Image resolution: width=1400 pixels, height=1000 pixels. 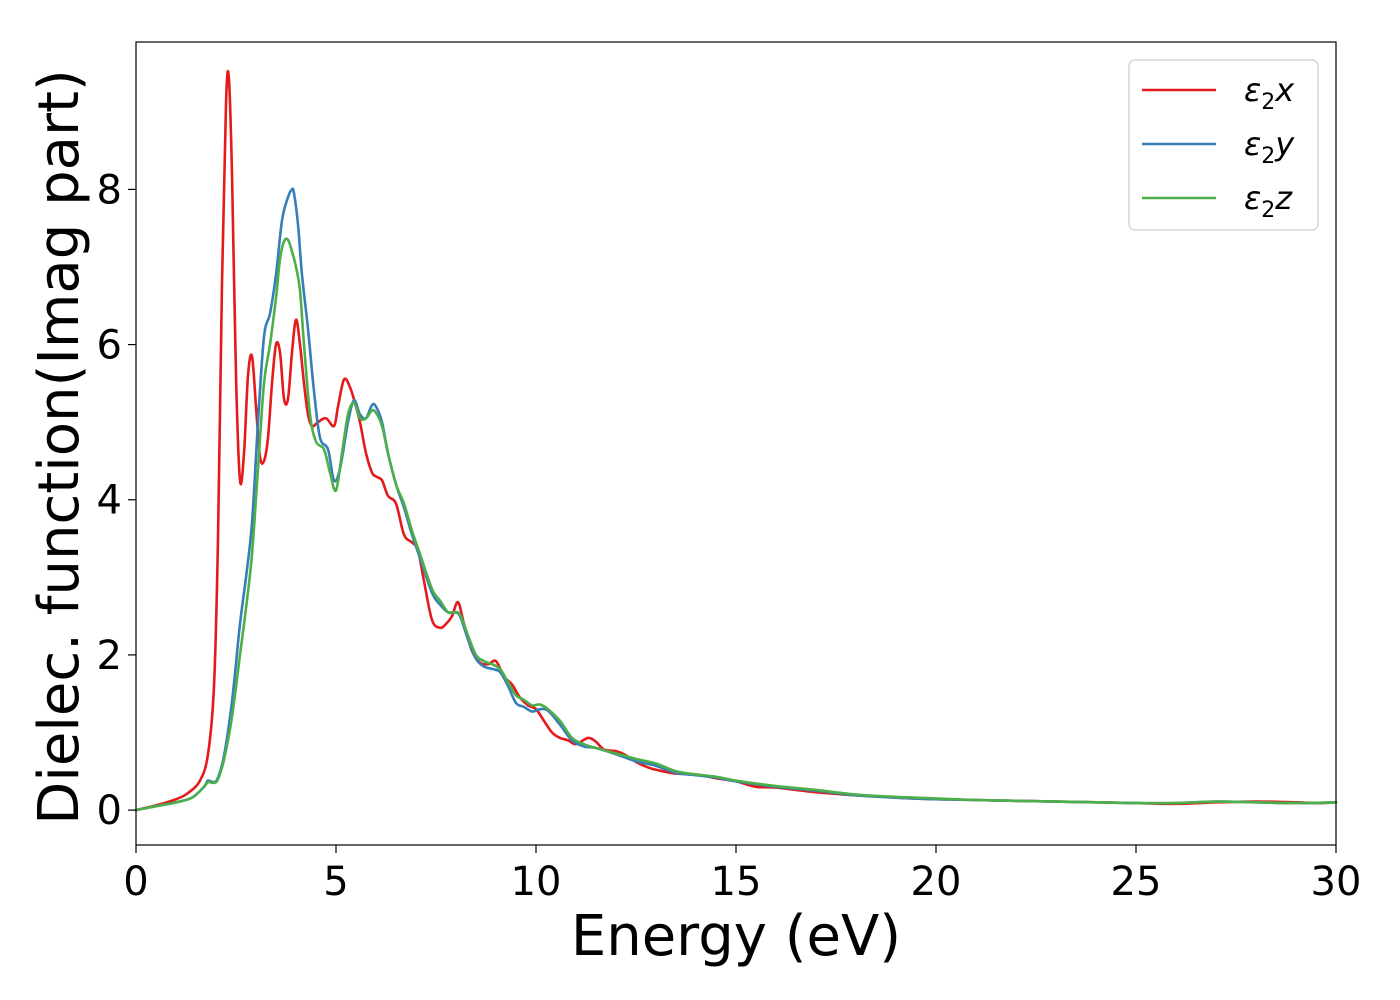 I want to click on y-axis-ticks: 0 2 4 6 8, so click(x=116, y=500).